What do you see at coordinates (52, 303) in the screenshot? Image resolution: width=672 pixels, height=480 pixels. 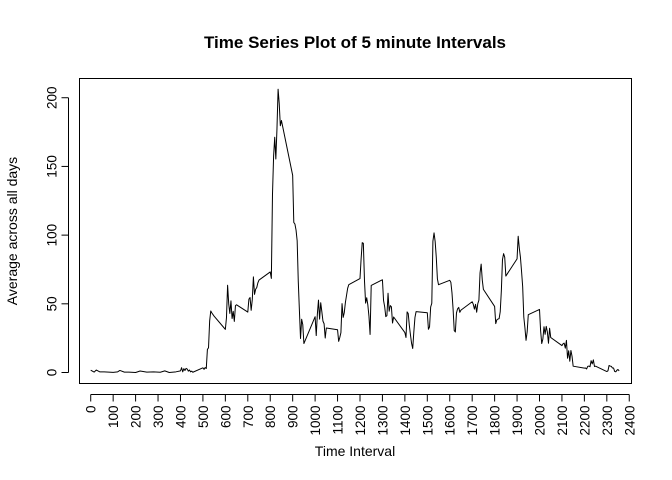 I see `y-tick-label: 50` at bounding box center [52, 303].